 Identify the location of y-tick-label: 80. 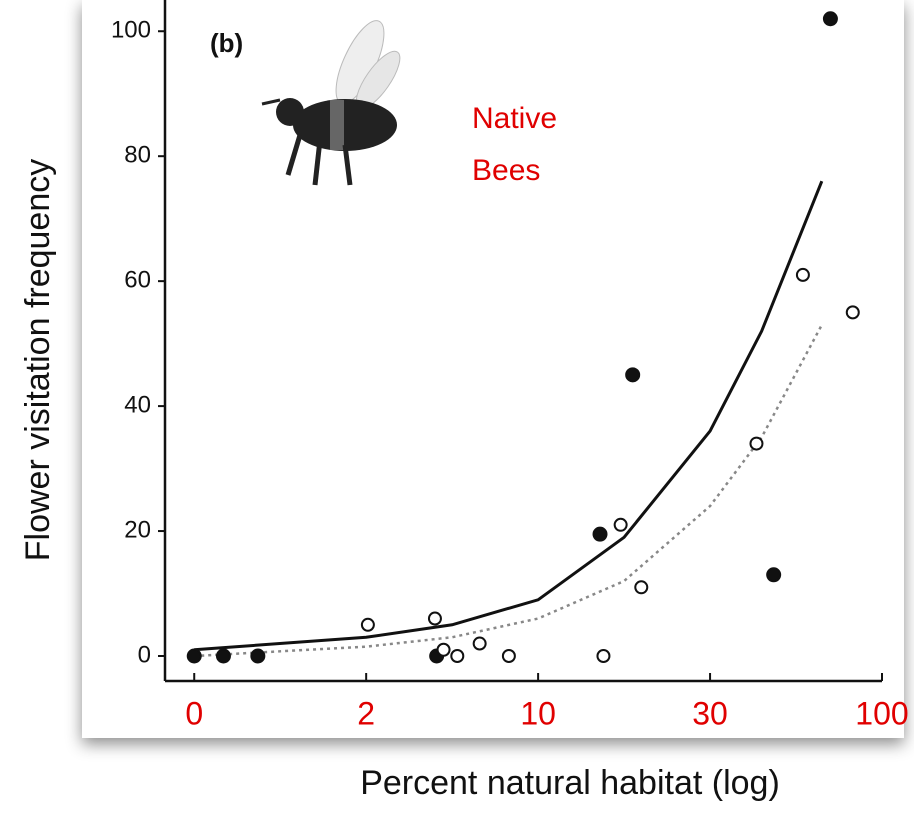
(137, 155).